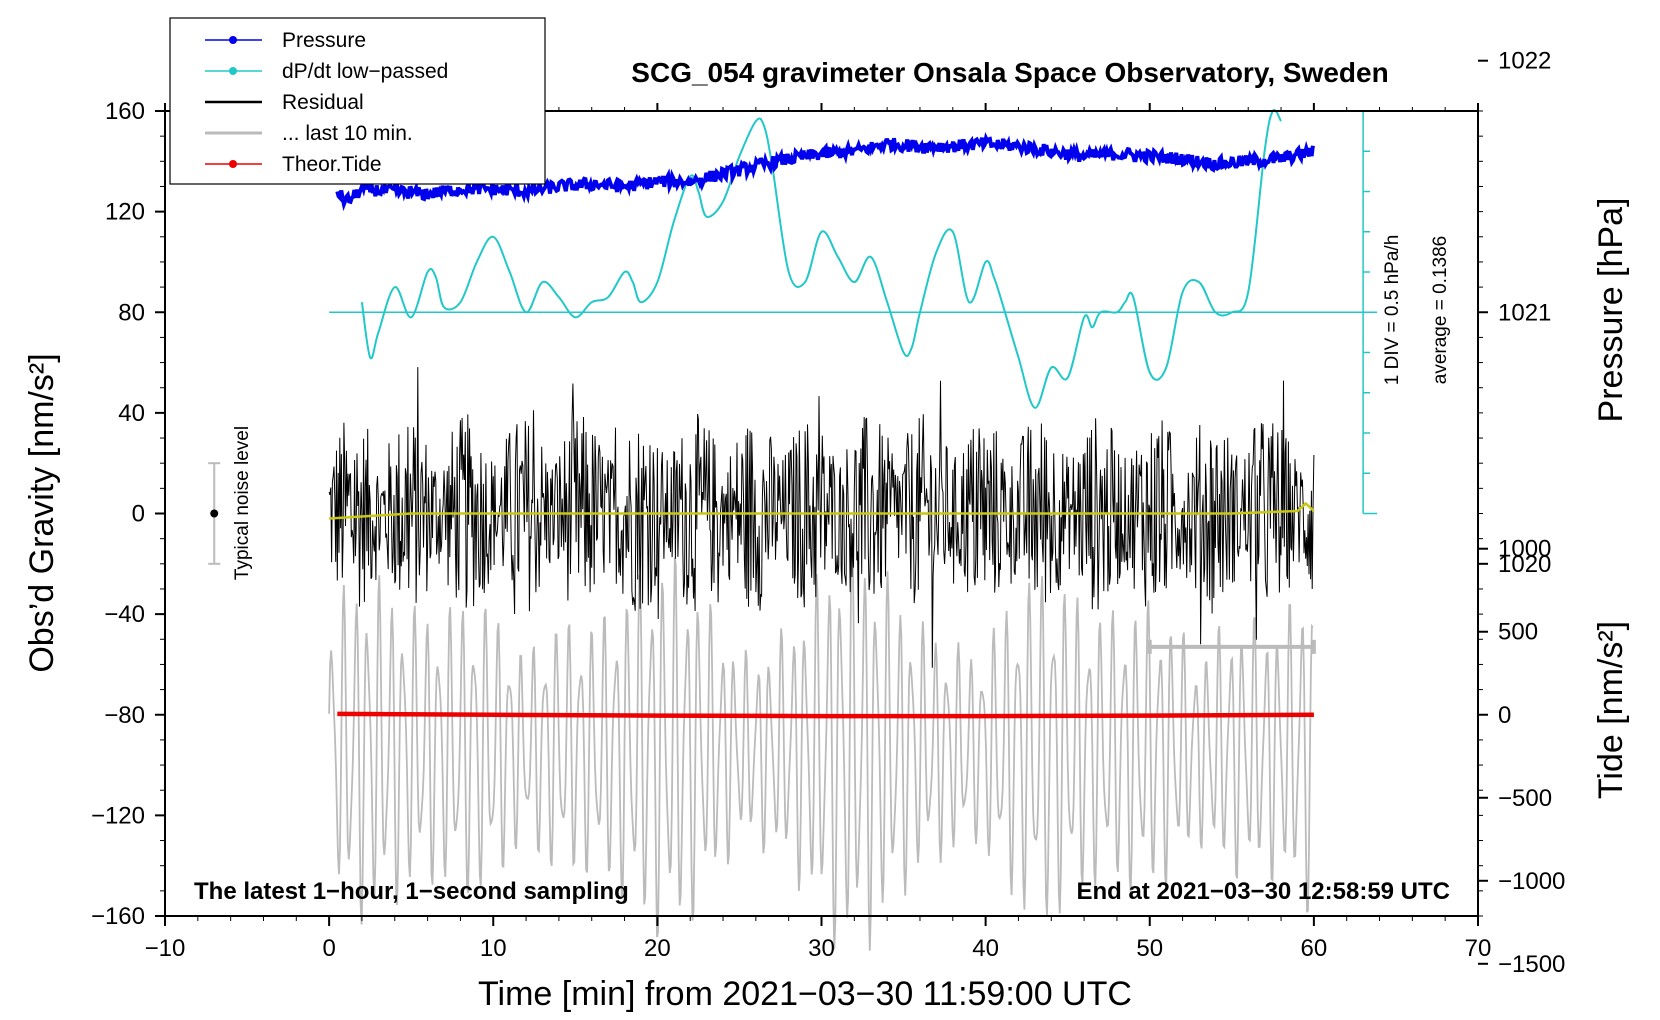 Image resolution: width=1660 pixels, height=1020 pixels. Describe the element at coordinates (324, 40) in the screenshot. I see `legend-pressure-label: Pressure` at that location.